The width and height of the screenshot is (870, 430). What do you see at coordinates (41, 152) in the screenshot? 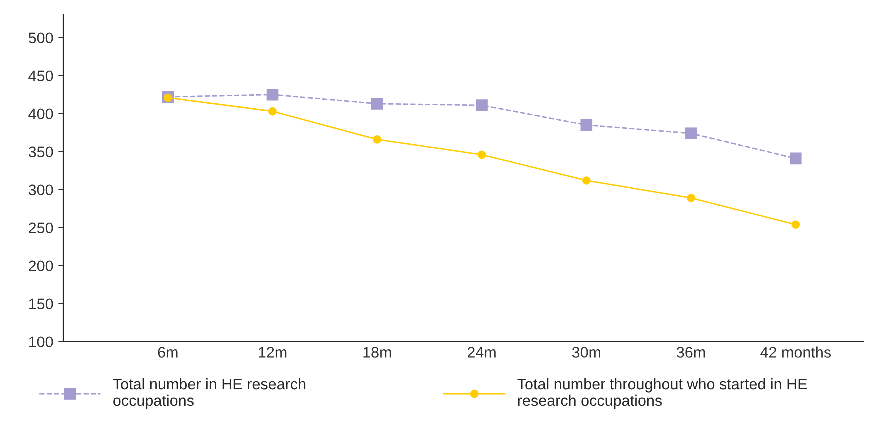
I see `y-tick-label: 350` at bounding box center [41, 152].